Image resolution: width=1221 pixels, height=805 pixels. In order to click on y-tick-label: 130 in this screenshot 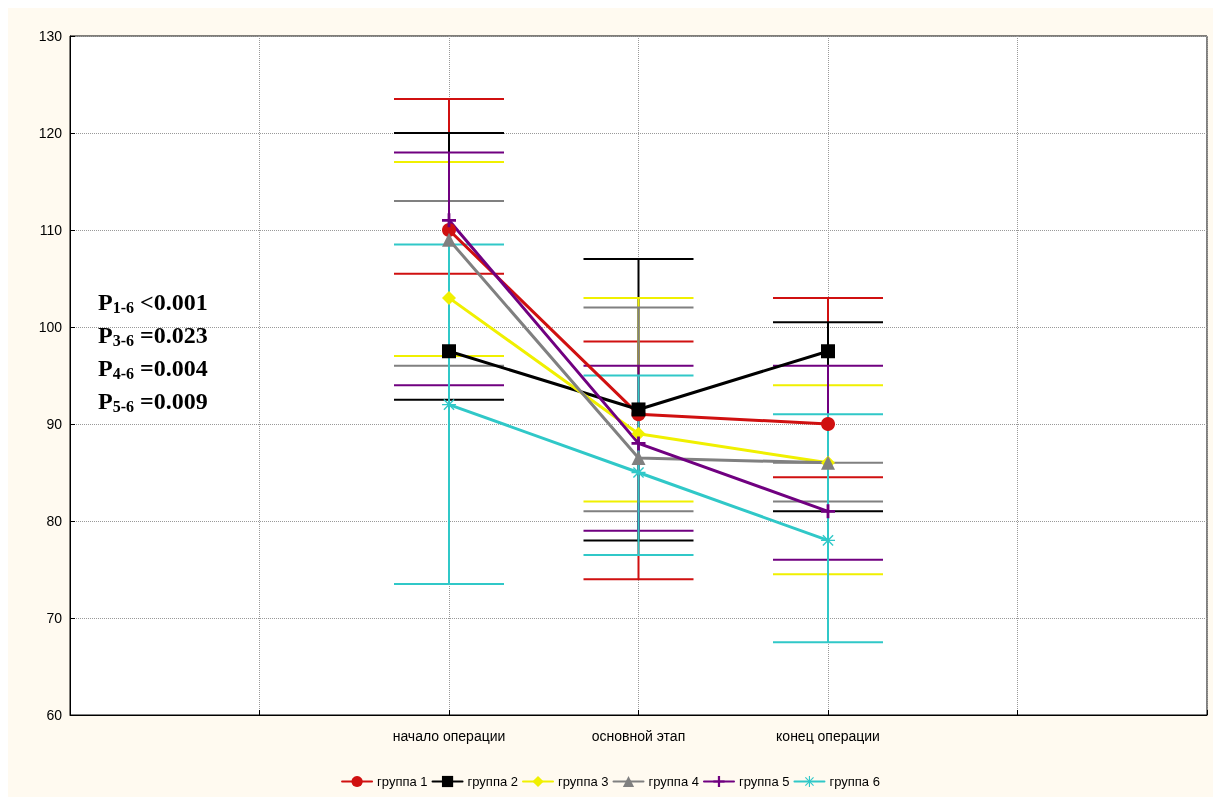, I will do `click(50, 36)`.